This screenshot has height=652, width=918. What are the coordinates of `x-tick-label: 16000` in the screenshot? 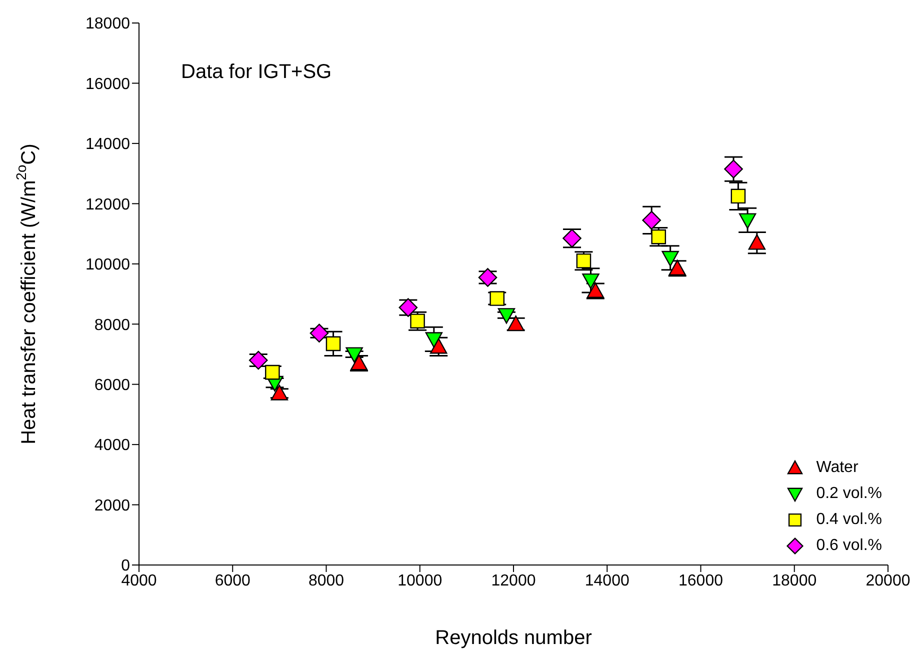 It's located at (701, 581).